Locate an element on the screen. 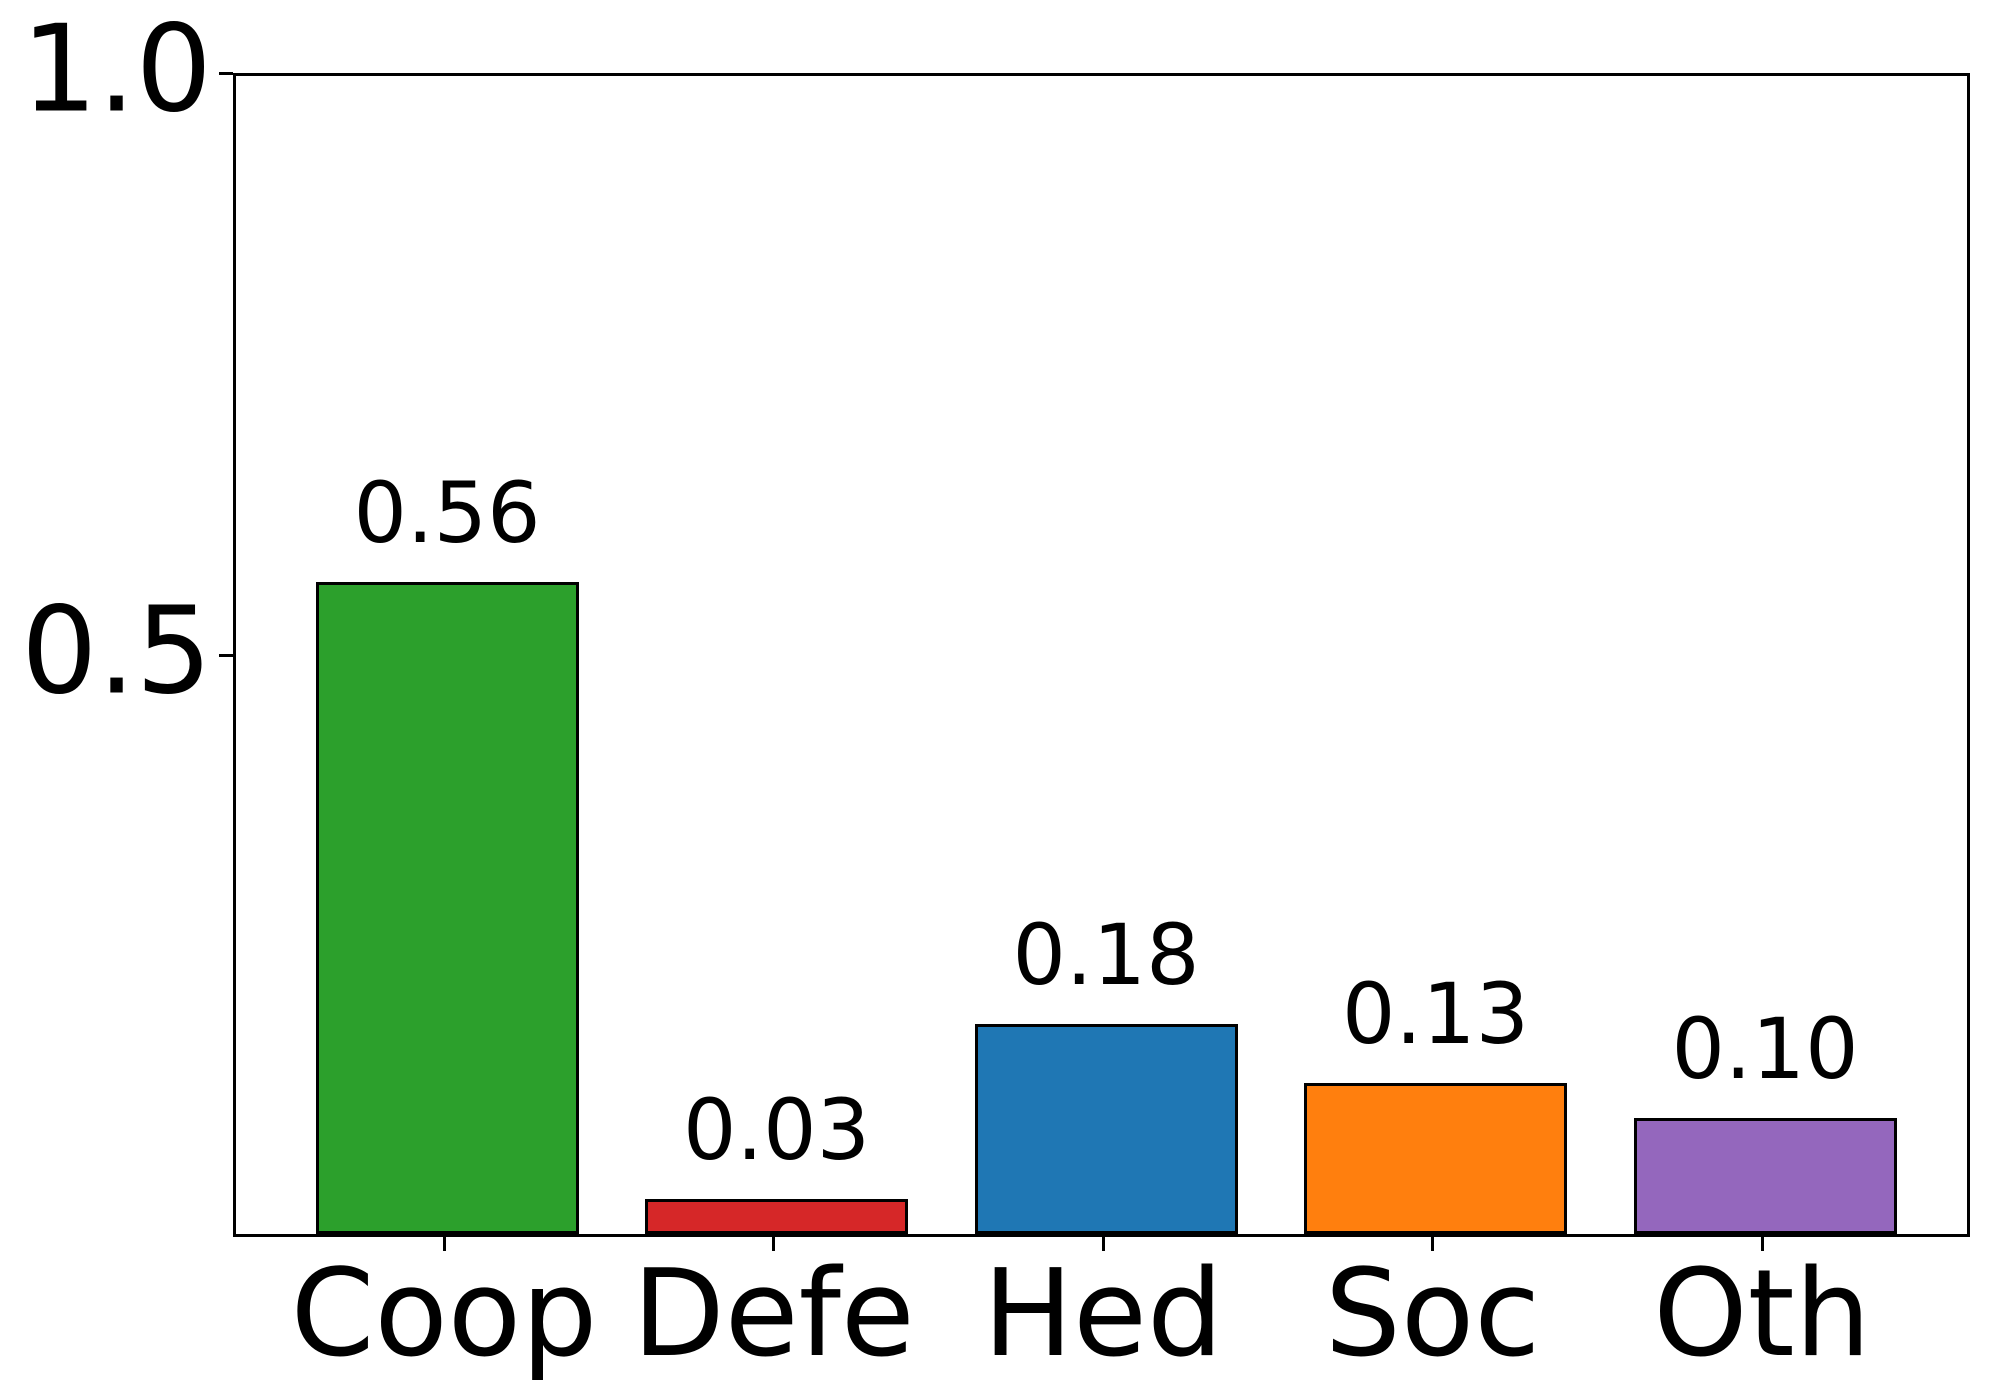  bar-value-label-oth: 0.10 is located at coordinates (1765, 1049).